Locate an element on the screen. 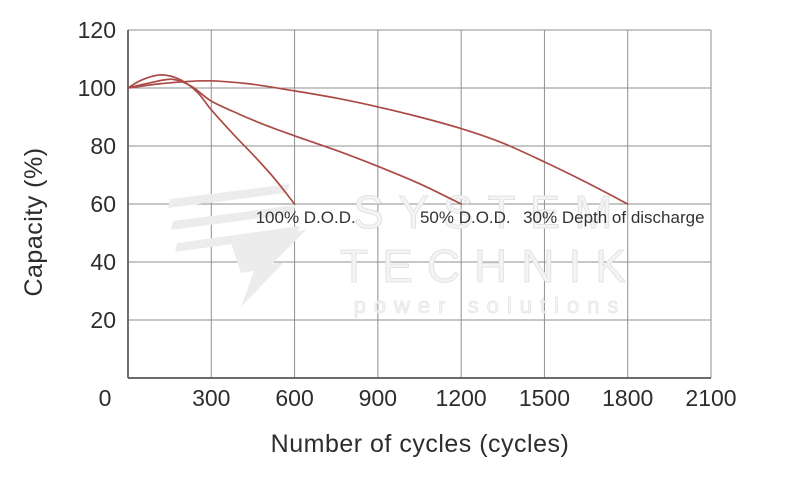  y-tick-label-120: 120 is located at coordinates (97, 30).